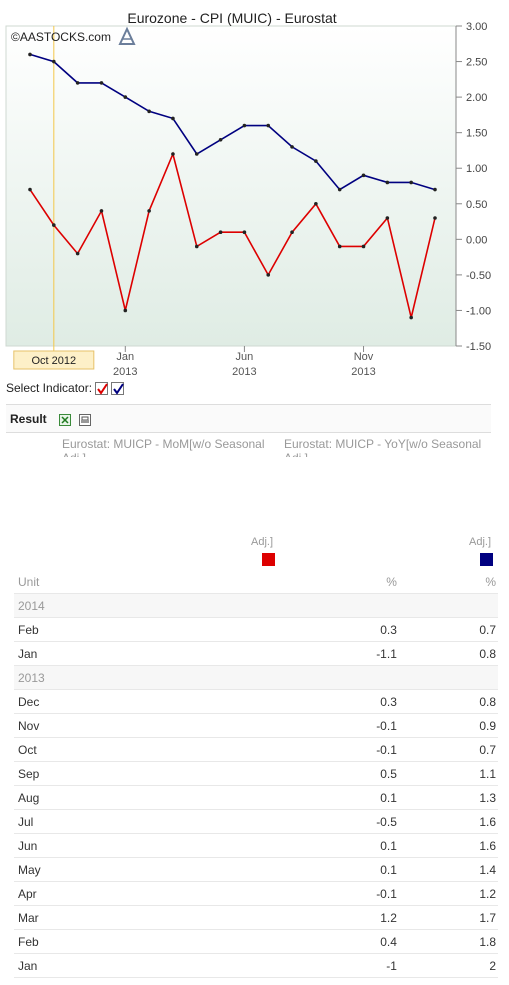  I want to click on table-row: Dec 0.3 0.8, so click(256, 701).